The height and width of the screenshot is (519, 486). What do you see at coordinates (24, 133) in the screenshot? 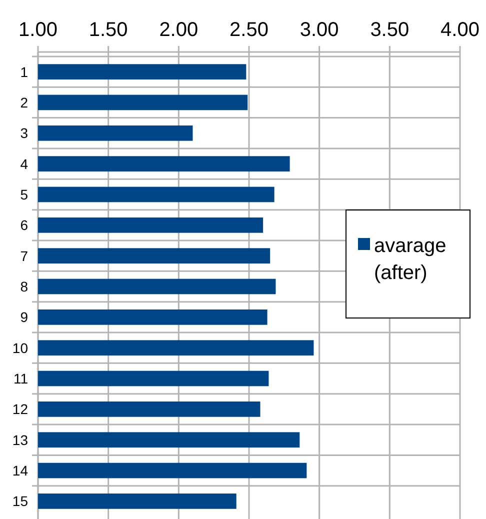
I see `y-tick-label: 3` at bounding box center [24, 133].